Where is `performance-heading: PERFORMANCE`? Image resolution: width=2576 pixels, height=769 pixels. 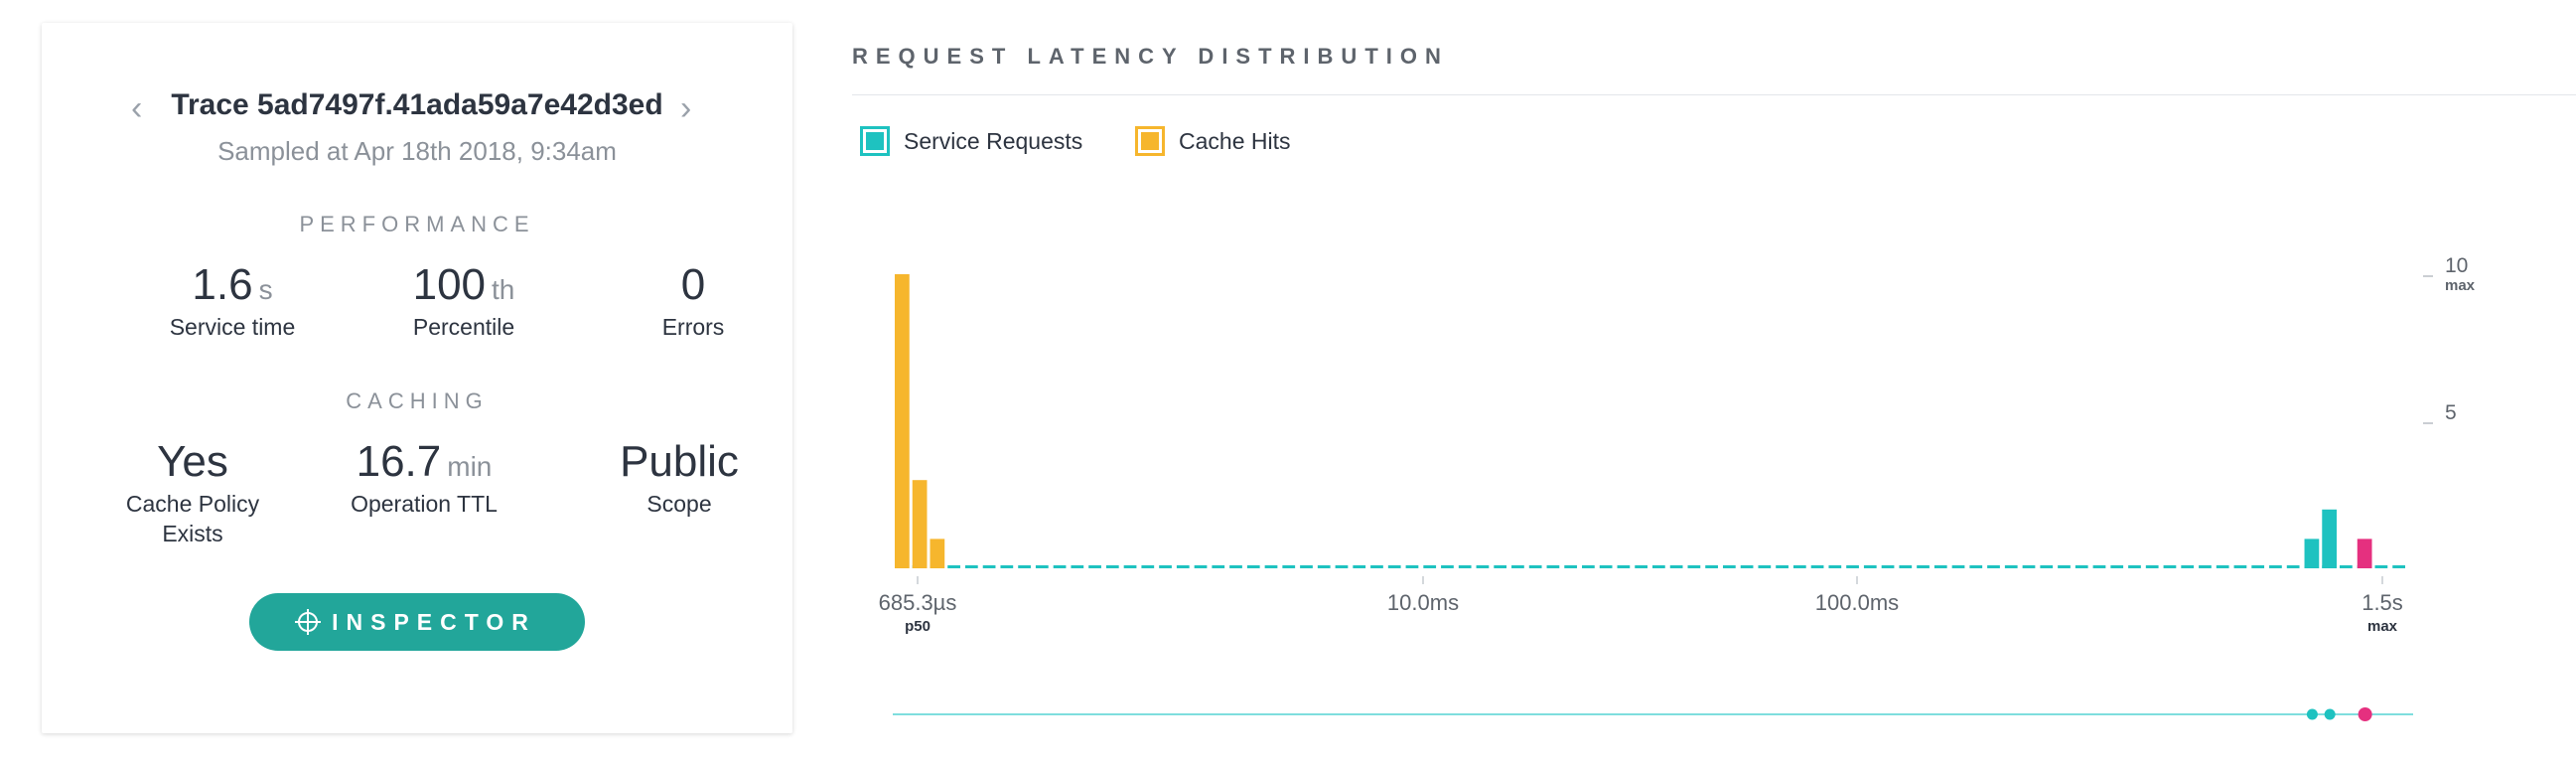
performance-heading: PERFORMANCE is located at coordinates (417, 224).